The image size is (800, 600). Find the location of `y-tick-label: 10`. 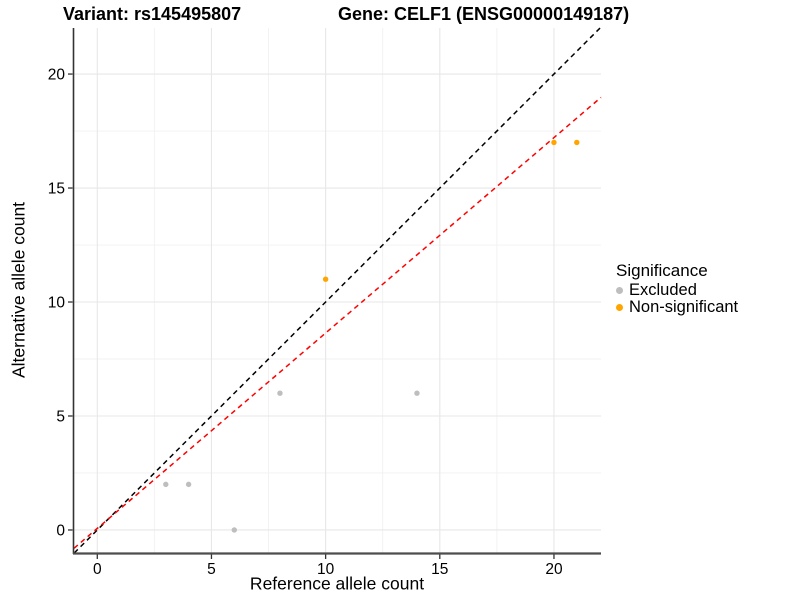

y-tick-label: 10 is located at coordinates (57, 303).